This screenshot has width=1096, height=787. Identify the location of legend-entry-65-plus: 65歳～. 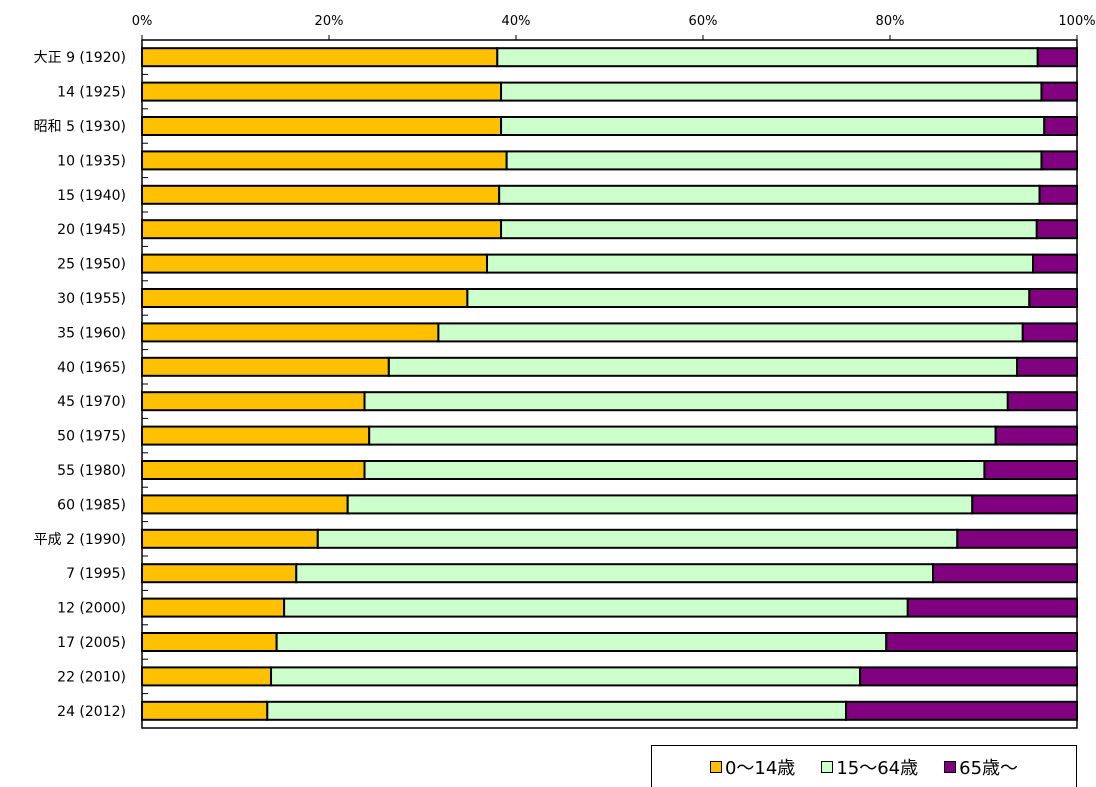
(981, 767).